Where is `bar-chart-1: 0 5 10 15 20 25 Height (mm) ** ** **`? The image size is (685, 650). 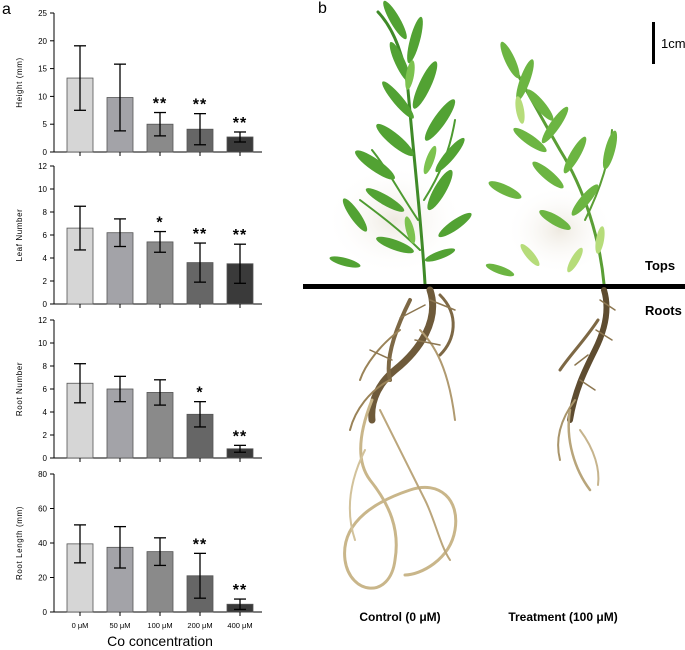 bar-chart-1: 0 5 10 15 20 25 Height (mm) ** ** ** is located at coordinates (138, 83).